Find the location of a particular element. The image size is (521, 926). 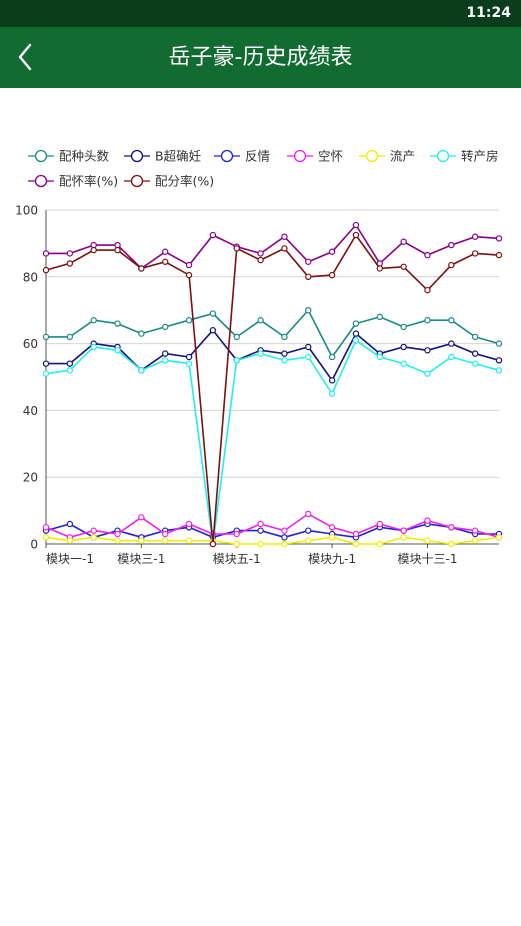

x-tick-label: 模块一-1 is located at coordinates (70, 559).